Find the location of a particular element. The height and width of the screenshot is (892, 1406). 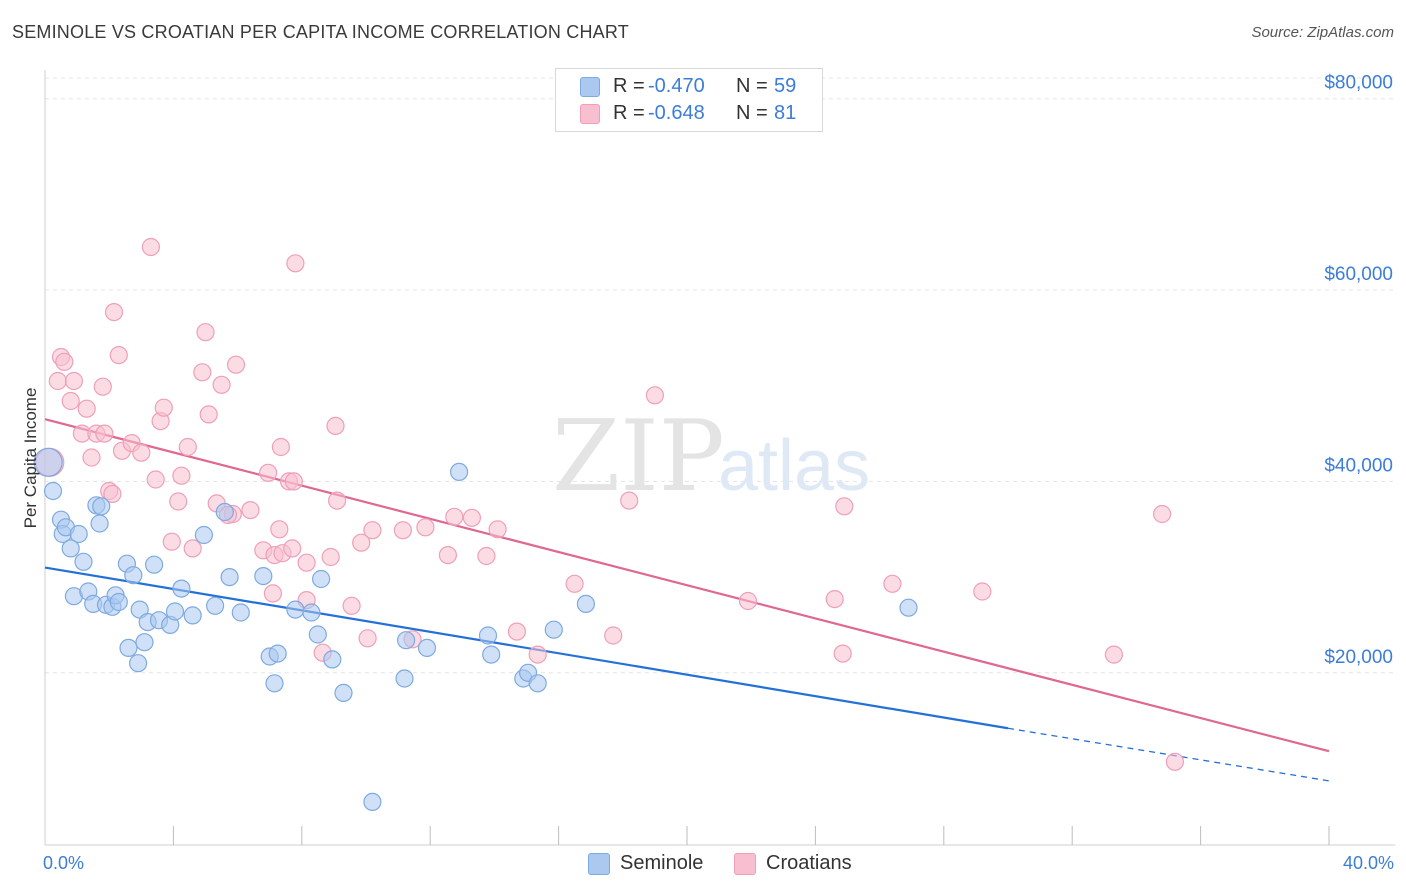

x-tick-label: 40.0% is located at coordinates (1368, 863).